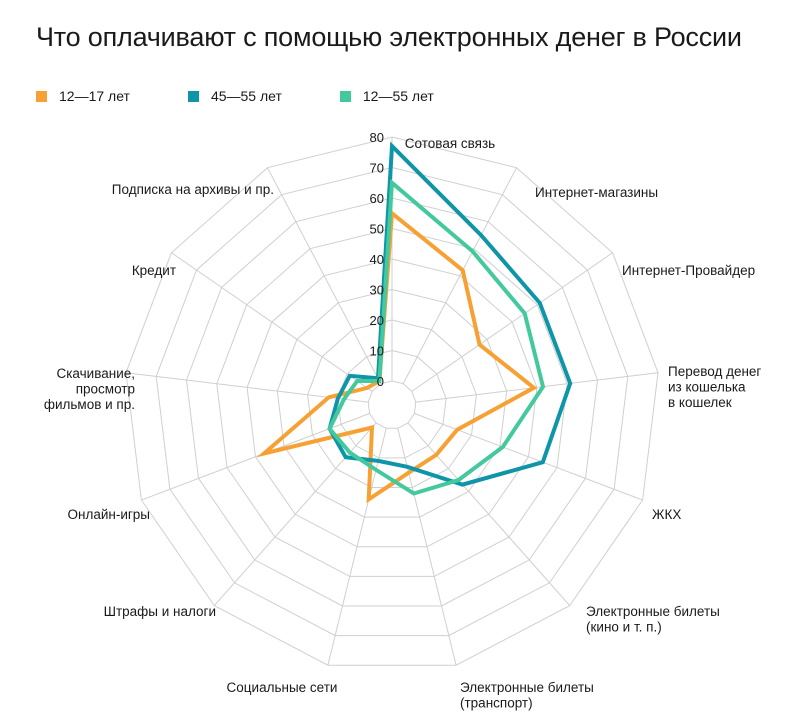 The image size is (800, 719). I want to click on category-label: Интернет-Провайдер, so click(688, 270).